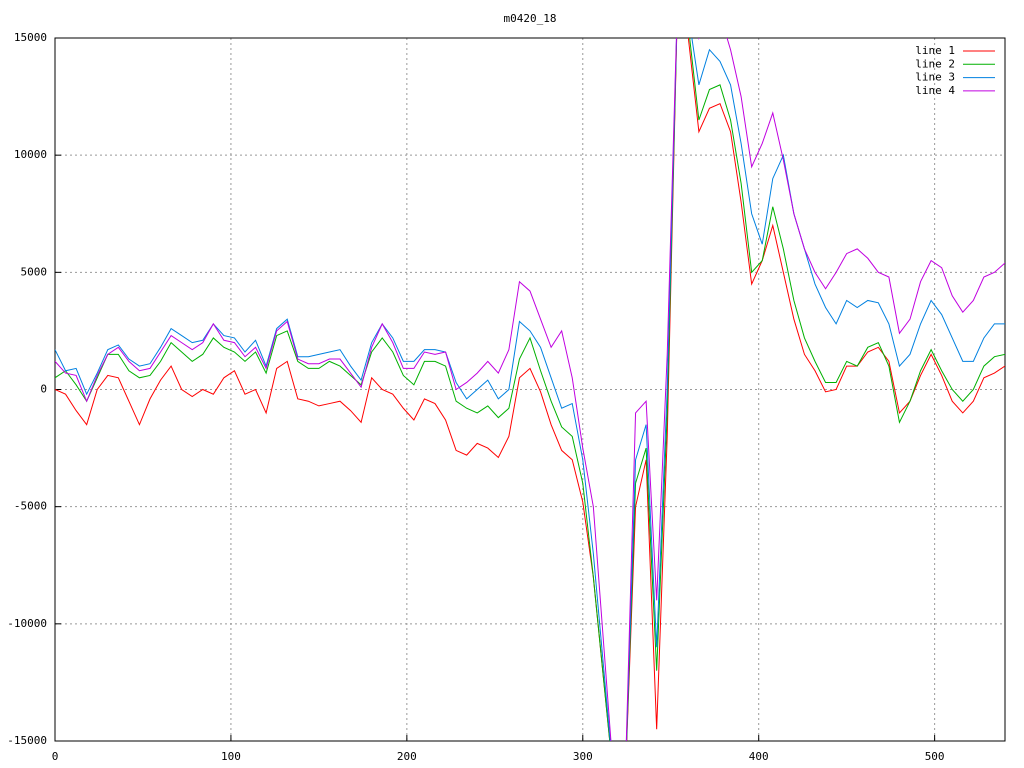 This screenshot has height=768, width=1024. What do you see at coordinates (43, 389) in the screenshot?
I see `y-tick-label: 0` at bounding box center [43, 389].